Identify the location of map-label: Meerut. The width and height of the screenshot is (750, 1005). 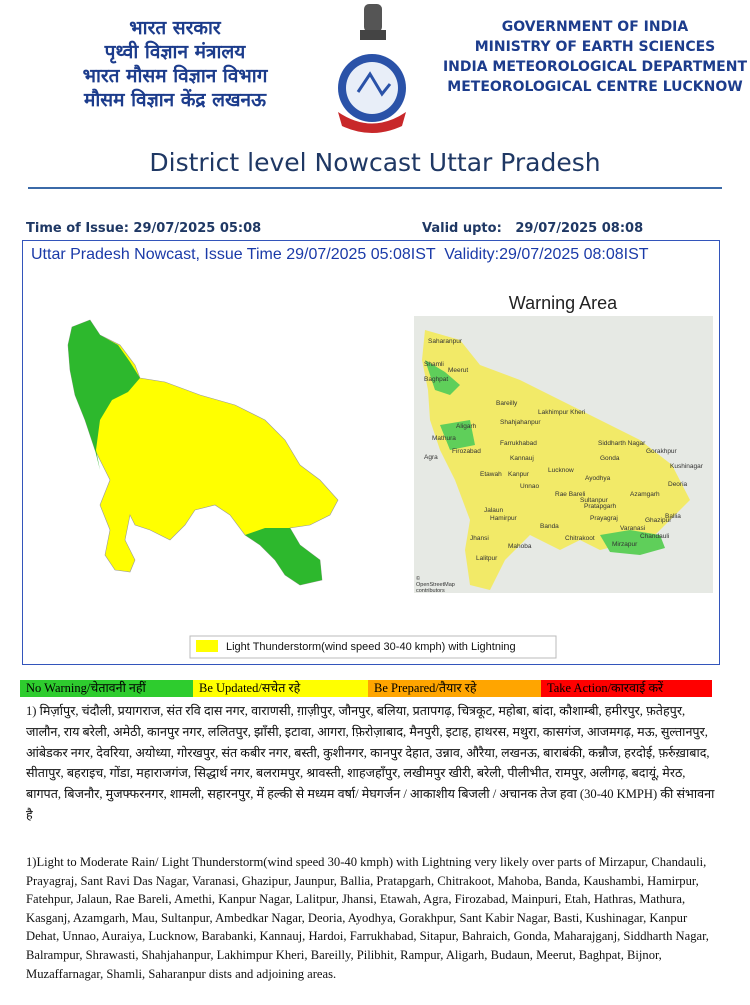
(458, 370).